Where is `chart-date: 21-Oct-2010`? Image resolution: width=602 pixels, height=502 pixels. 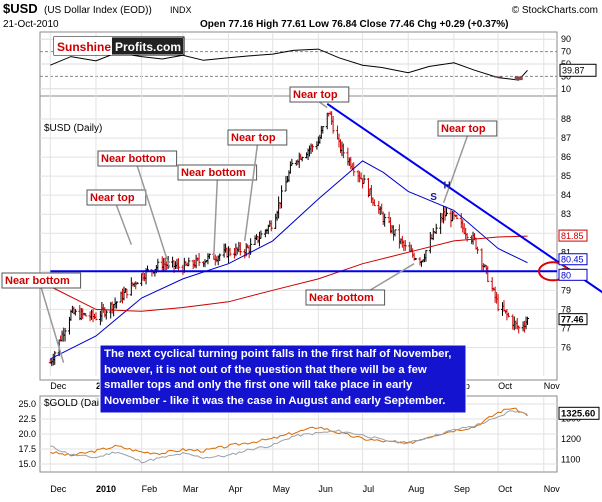
chart-date: 21-Oct-2010 is located at coordinates (31, 24).